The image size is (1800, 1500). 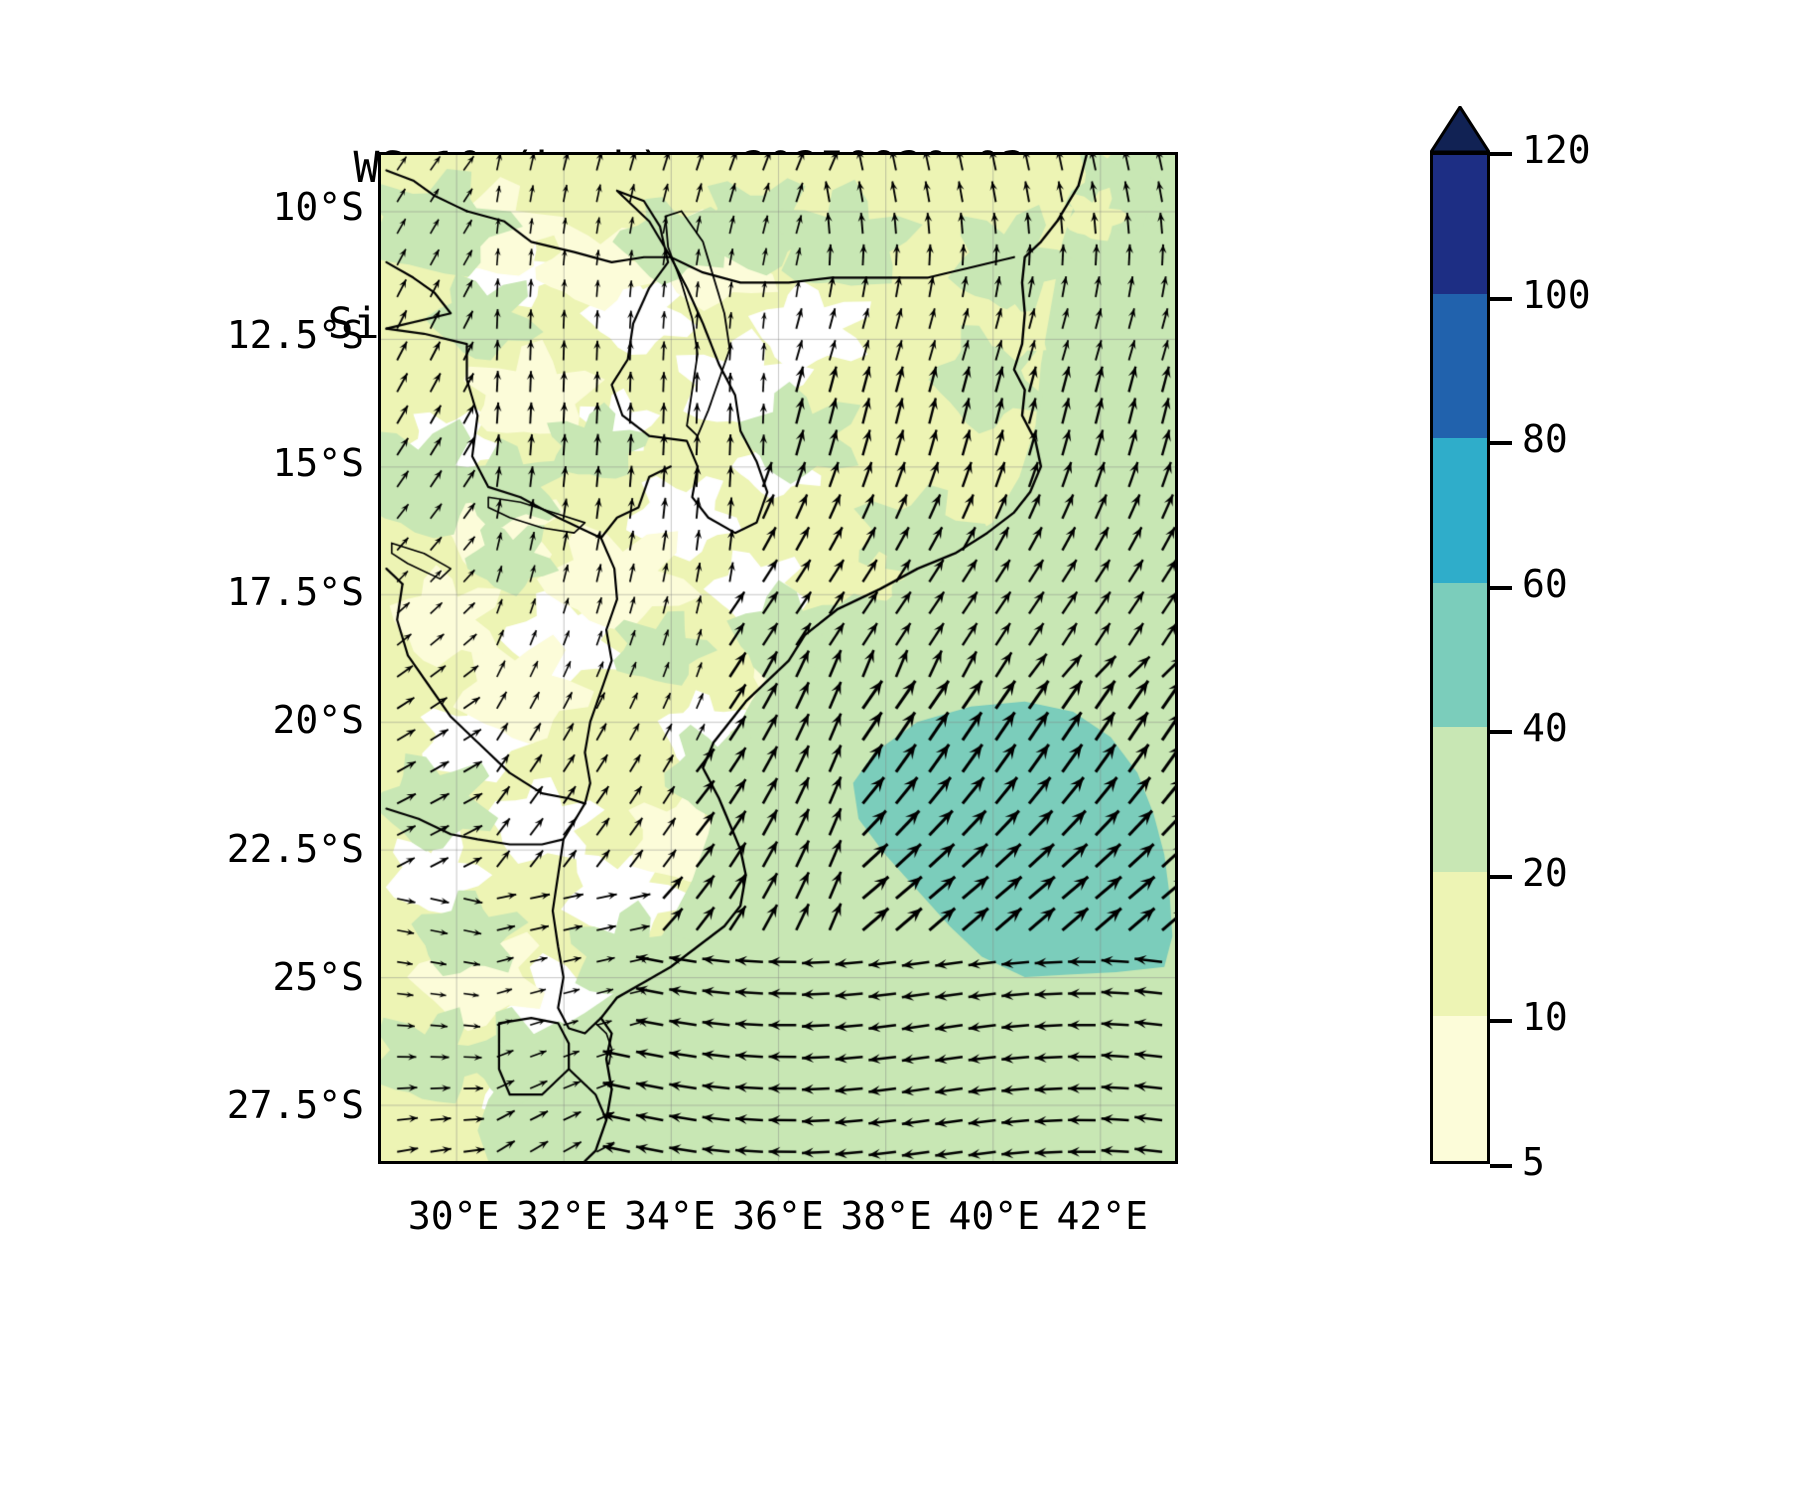 I want to click on latitude-tick-label: 12.5°S, so click(x=295, y=334).